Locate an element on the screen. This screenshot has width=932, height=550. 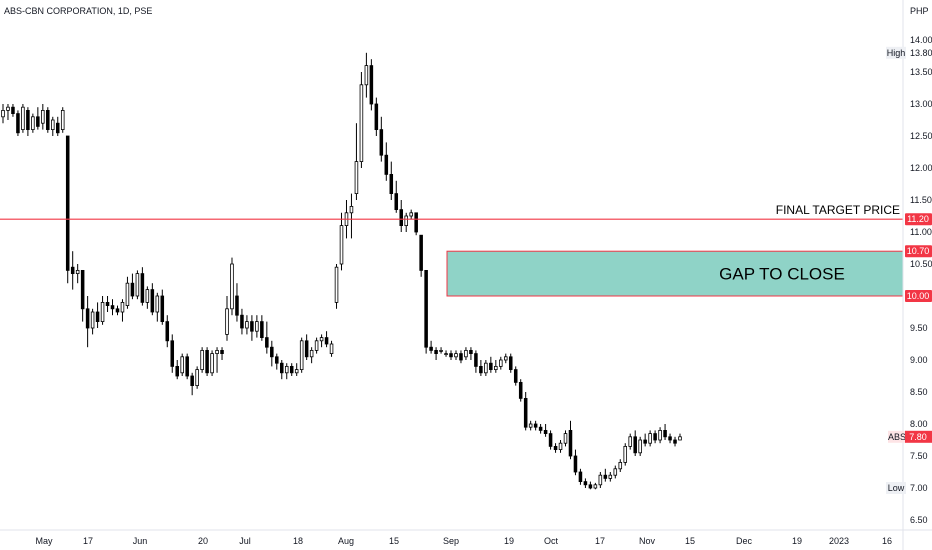
gap-top-badge-value: 10.70 is located at coordinates (918, 251).